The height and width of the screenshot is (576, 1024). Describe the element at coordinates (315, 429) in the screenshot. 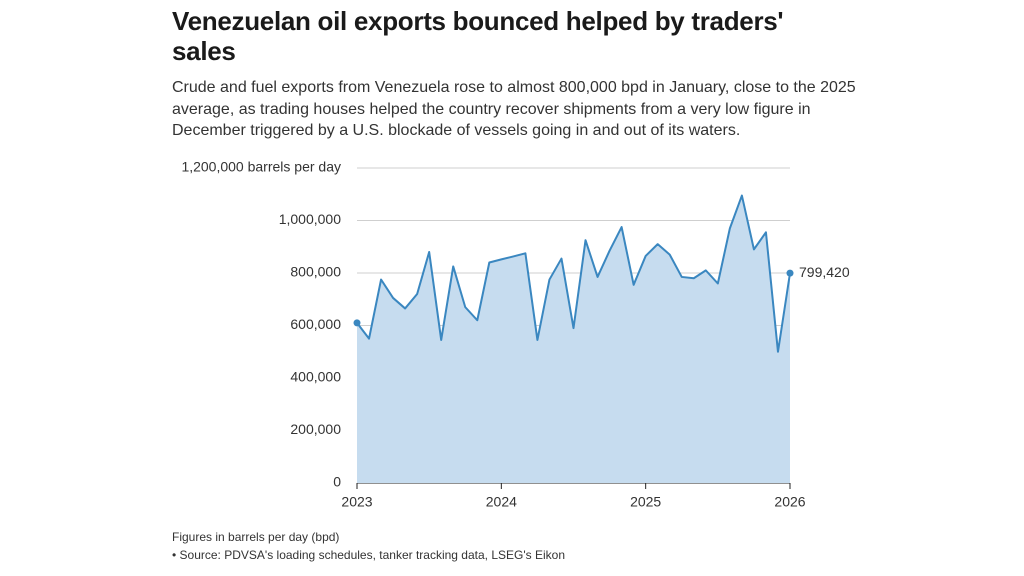

I see `y-tick-label: 200,000` at that location.